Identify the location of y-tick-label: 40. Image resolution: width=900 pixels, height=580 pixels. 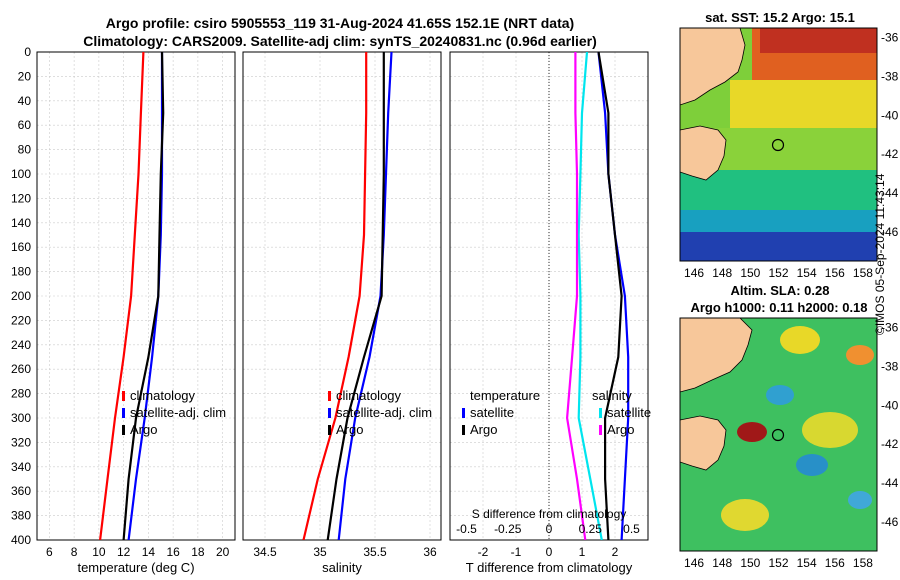
(25, 101).